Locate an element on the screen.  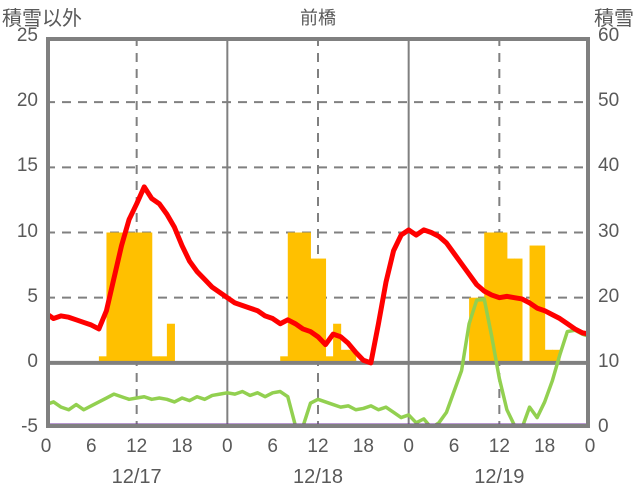
day-label-12/17: 12/17 is located at coordinates (136, 477).